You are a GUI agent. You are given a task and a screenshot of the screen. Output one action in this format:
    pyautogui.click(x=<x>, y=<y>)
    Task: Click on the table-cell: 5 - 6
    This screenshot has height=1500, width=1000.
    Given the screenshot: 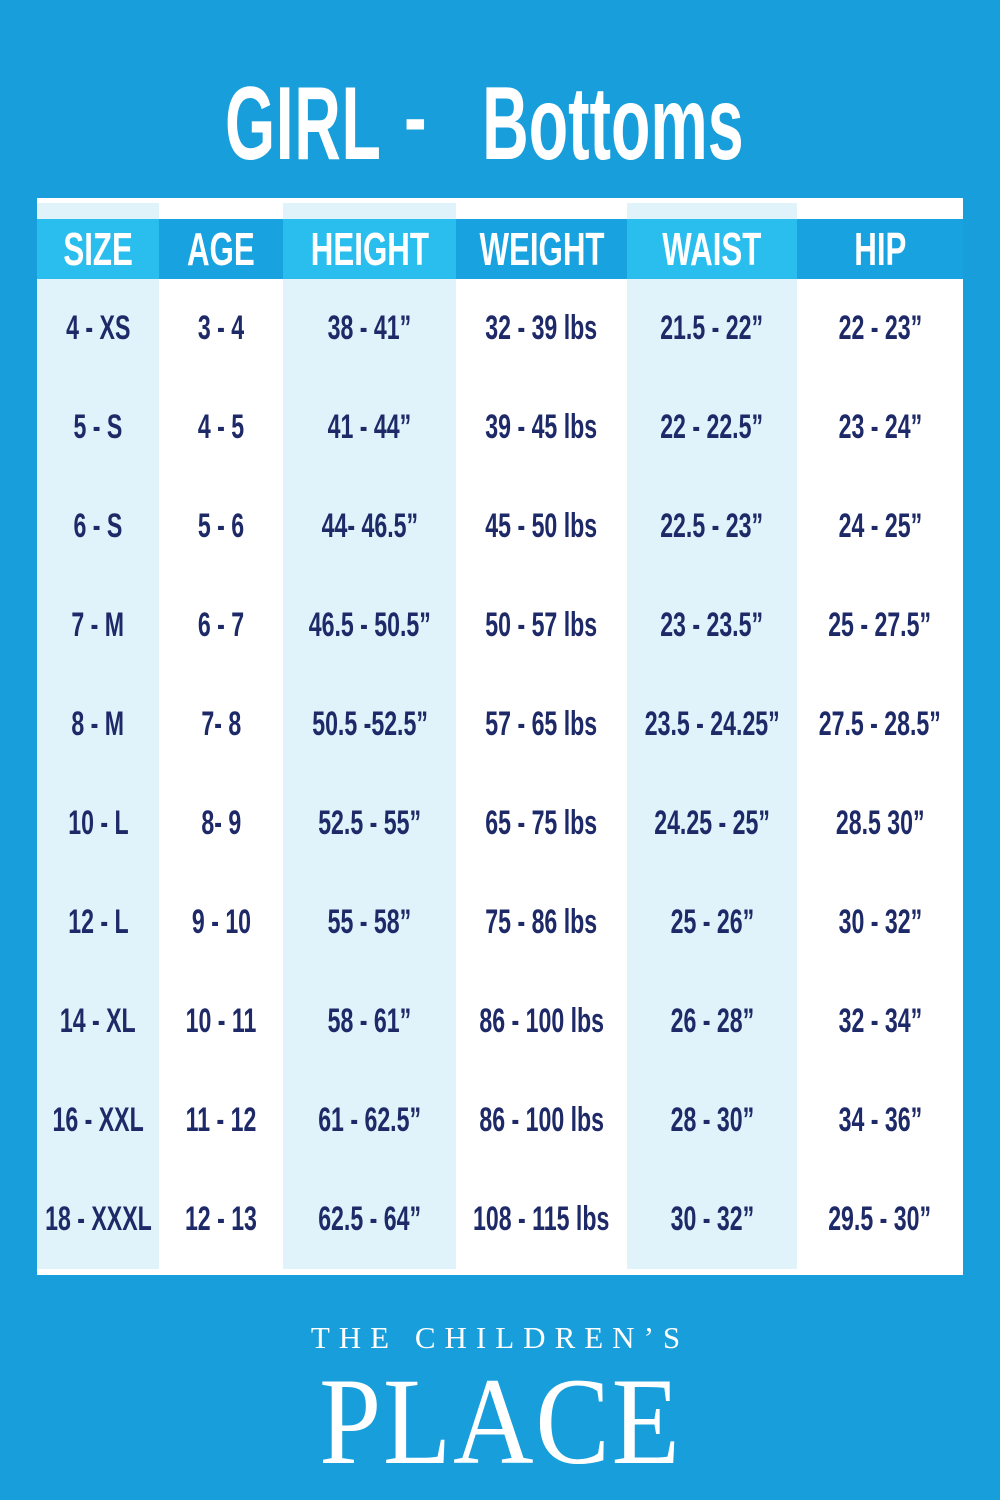 What is the action you would take?
    pyautogui.click(x=221, y=526)
    